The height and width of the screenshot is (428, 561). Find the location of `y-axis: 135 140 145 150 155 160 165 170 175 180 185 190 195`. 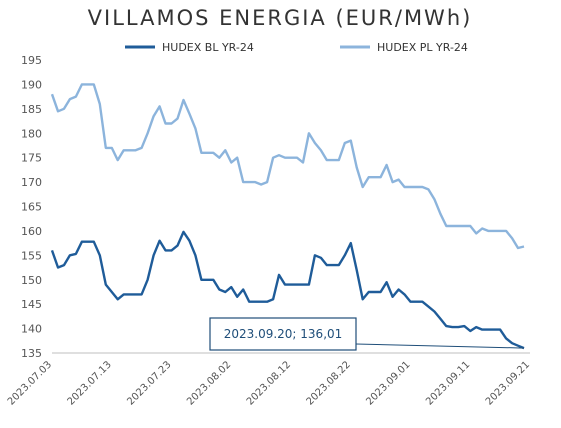

y-axis: 135 140 145 150 155 160 165 170 175 180 185 190 195 is located at coordinates (31, 207).